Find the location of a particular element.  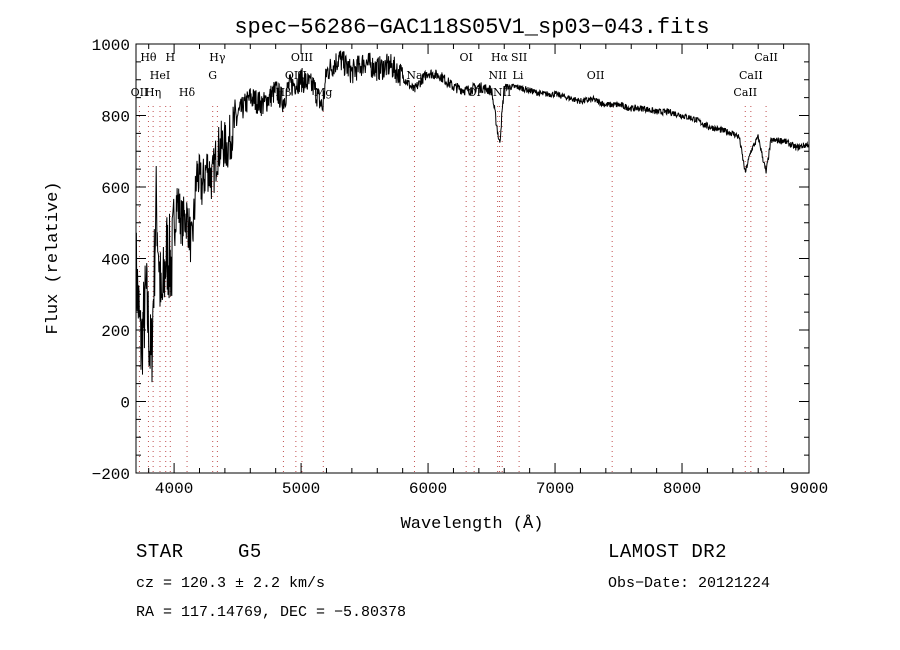

y-axis-label: Flux (relative) is located at coordinates (53, 257).